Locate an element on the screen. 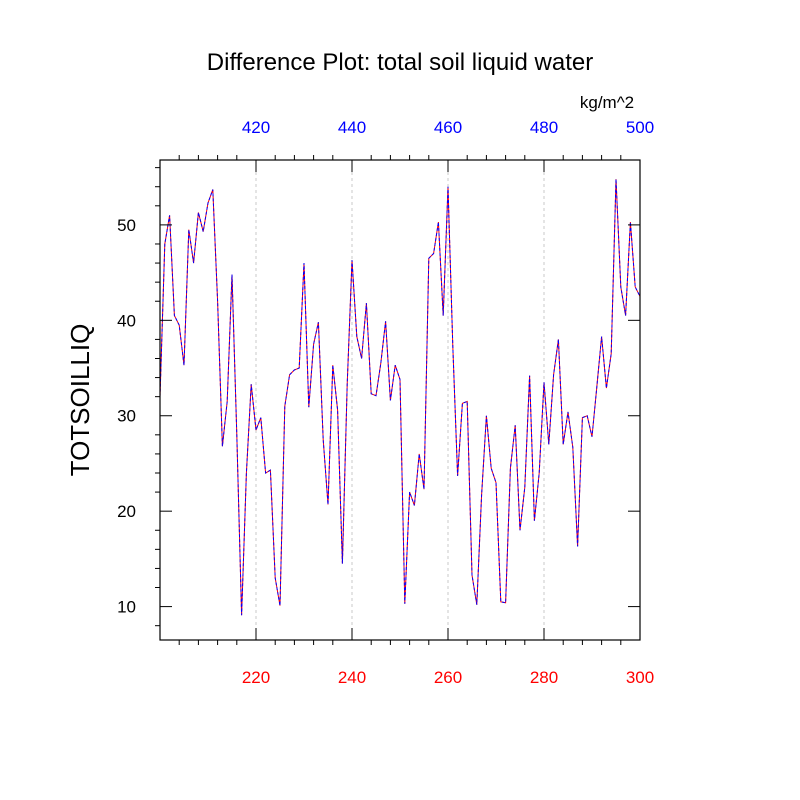 This screenshot has width=800, height=800. y-tick-label: 10 is located at coordinates (126, 607).